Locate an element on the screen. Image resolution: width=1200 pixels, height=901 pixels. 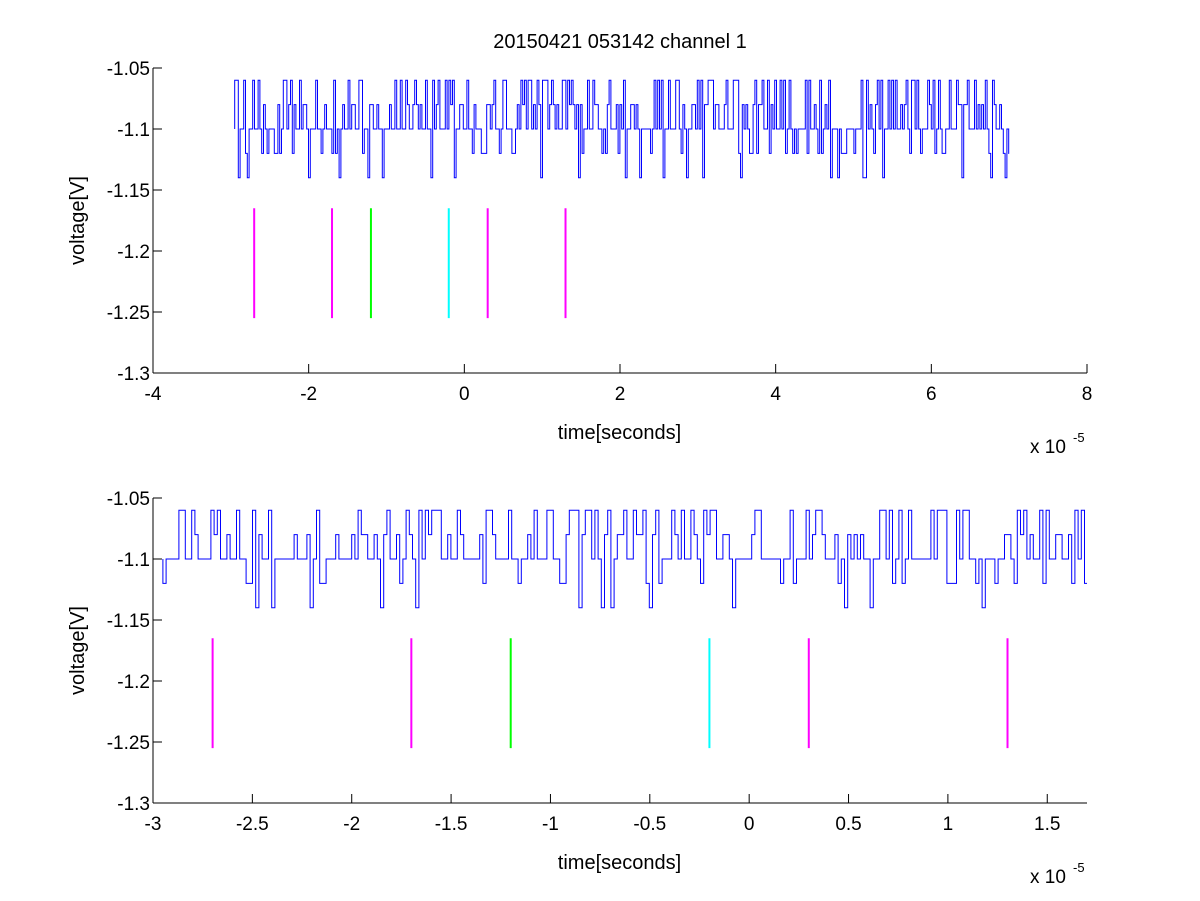
x-tick-label: -4 is located at coordinates (153, 394).